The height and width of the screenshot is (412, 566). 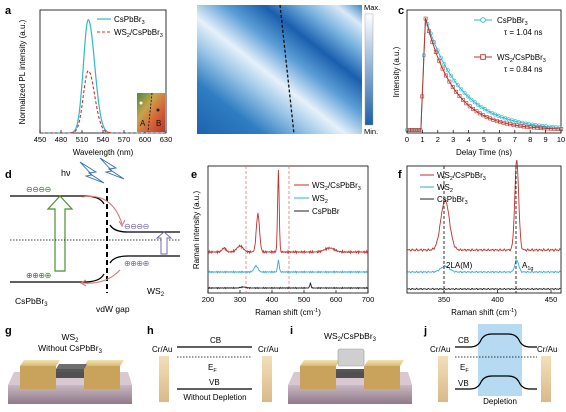 What do you see at coordinates (268, 349) in the screenshot?
I see `electrode-label-h-right: Cr/Au` at bounding box center [268, 349].